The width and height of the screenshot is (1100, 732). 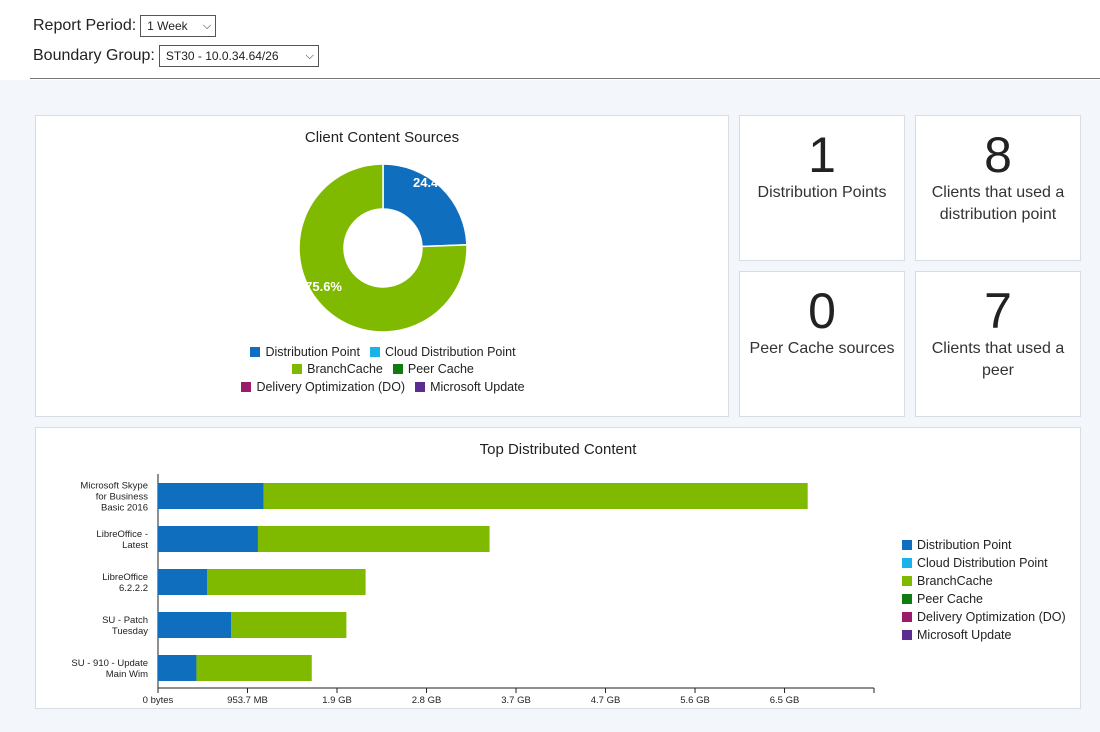 I want to click on bar-legend-item: Cloud Distribution Point, so click(x=984, y=563).